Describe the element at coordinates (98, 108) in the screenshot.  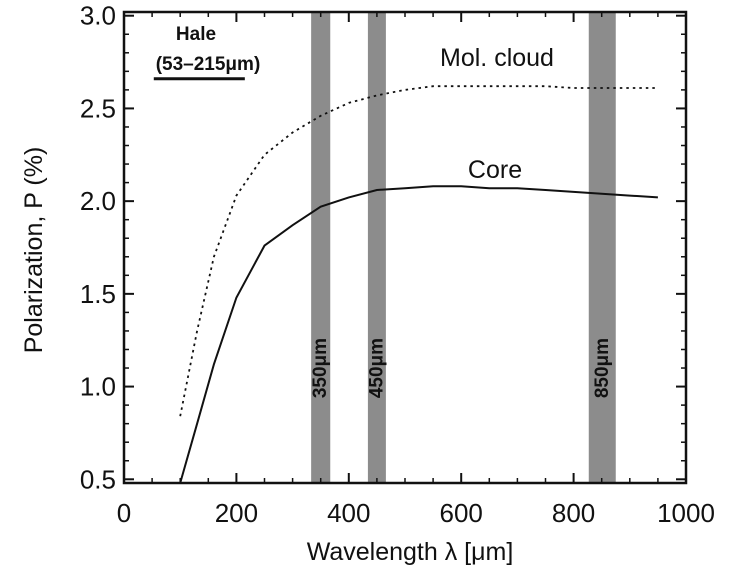
I see `y-tick-label-4: 2.5` at that location.